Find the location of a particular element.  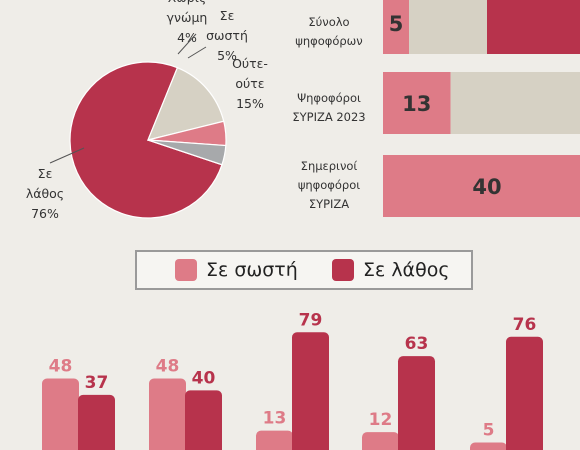

legend-label-correct: Σε σωστή is located at coordinates (252, 270).